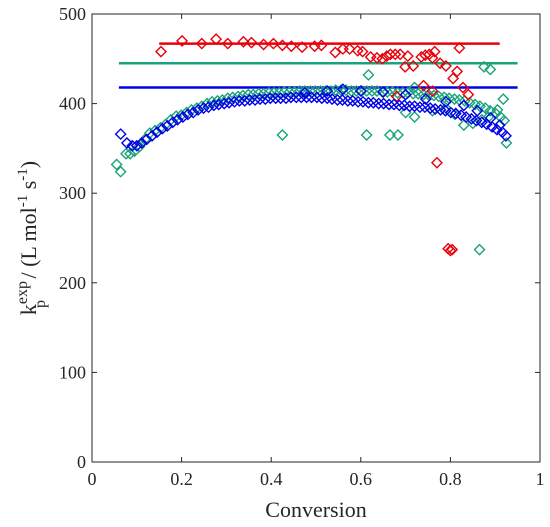  What do you see at coordinates (315, 509) in the screenshot?
I see `x-axis-label: Conversion` at bounding box center [315, 509].